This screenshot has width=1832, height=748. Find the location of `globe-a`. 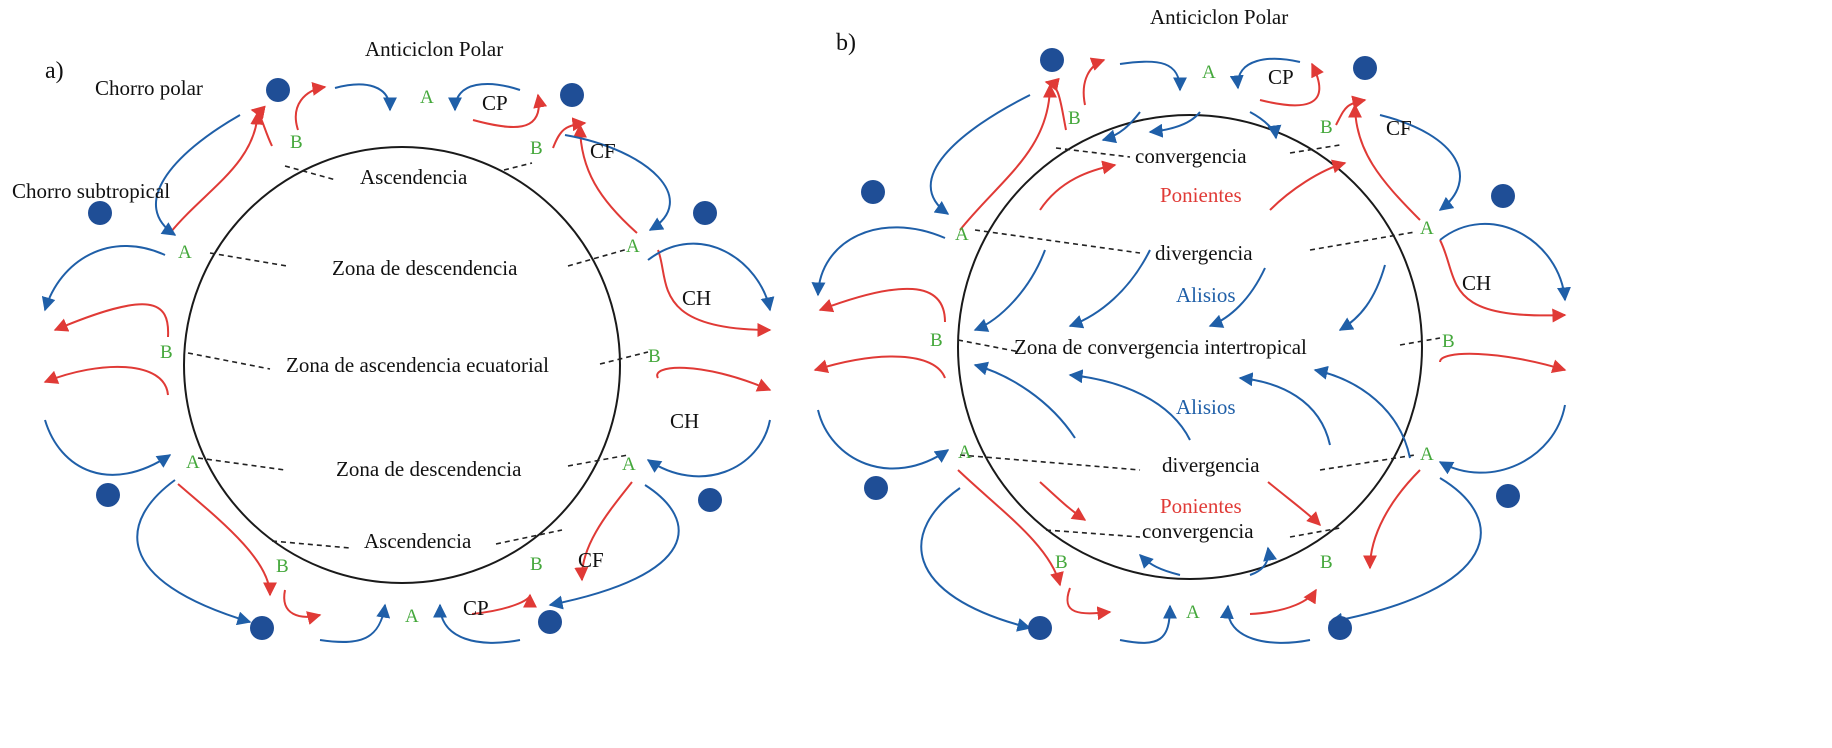

globe-a is located at coordinates (402, 365).